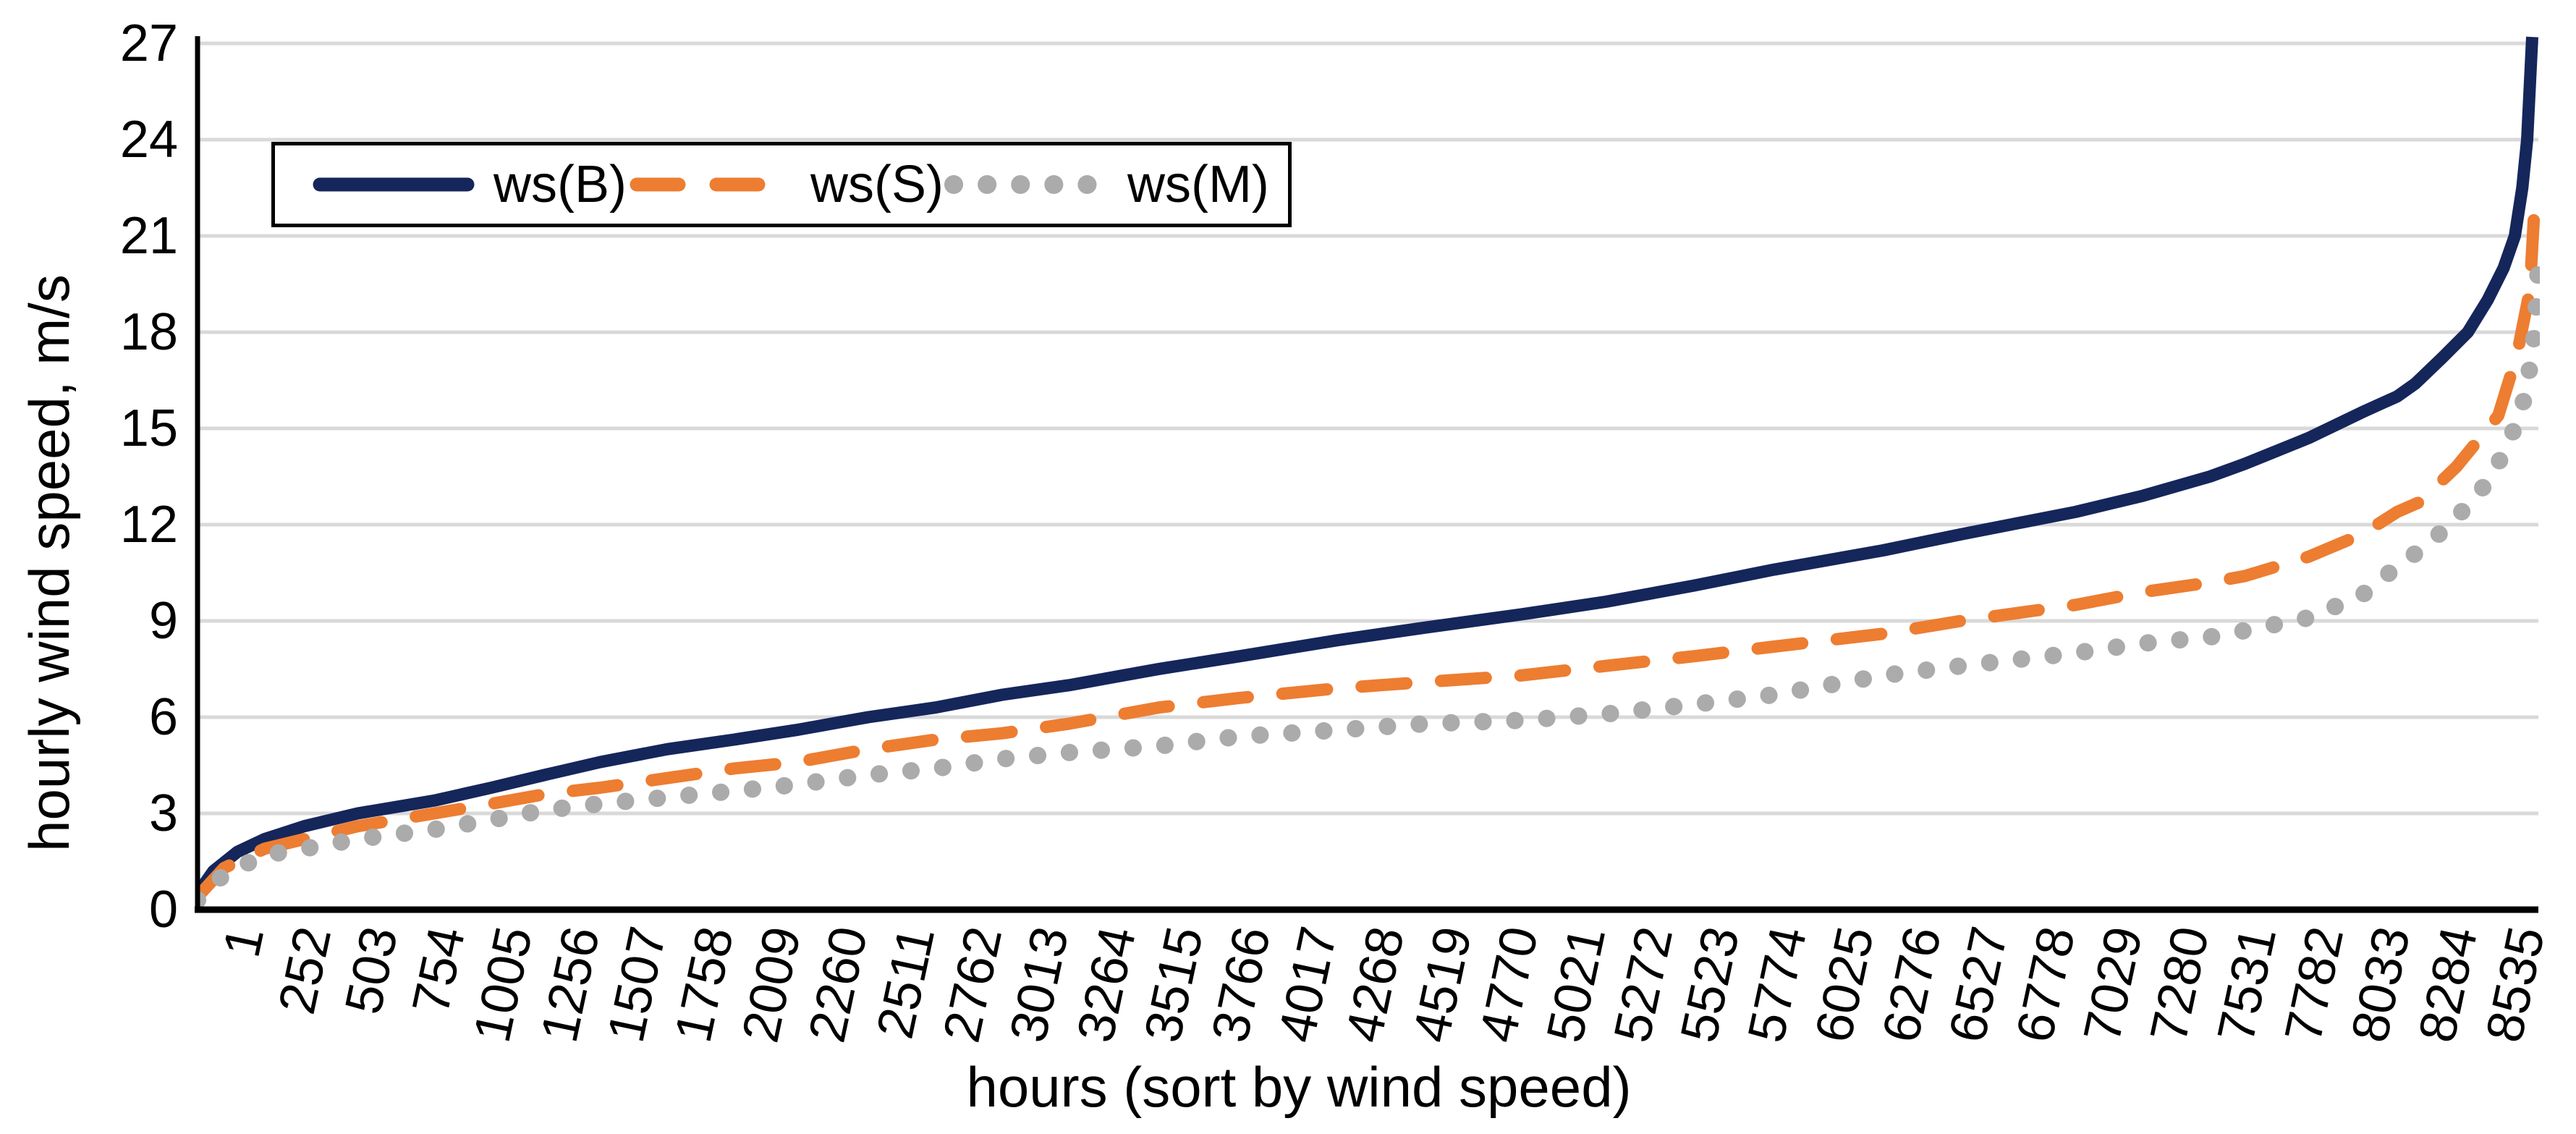 Image resolution: width=2576 pixels, height=1134 pixels. What do you see at coordinates (148, 43) in the screenshot?
I see `y-tick-label-27: 27` at bounding box center [148, 43].